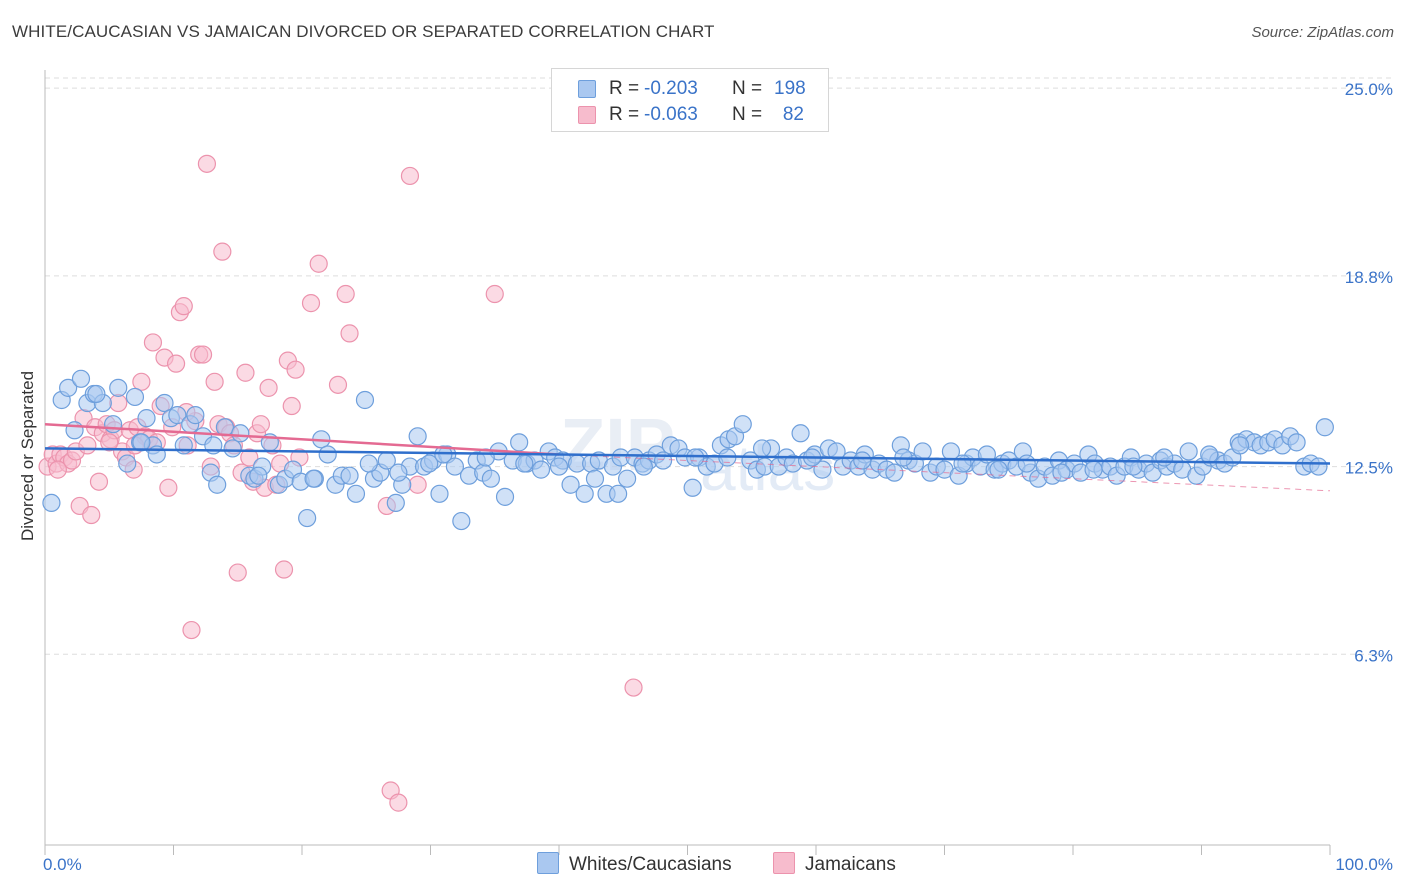 The width and height of the screenshot is (1406, 892). I want to click on legend-r-value: -0.063, so click(671, 114).